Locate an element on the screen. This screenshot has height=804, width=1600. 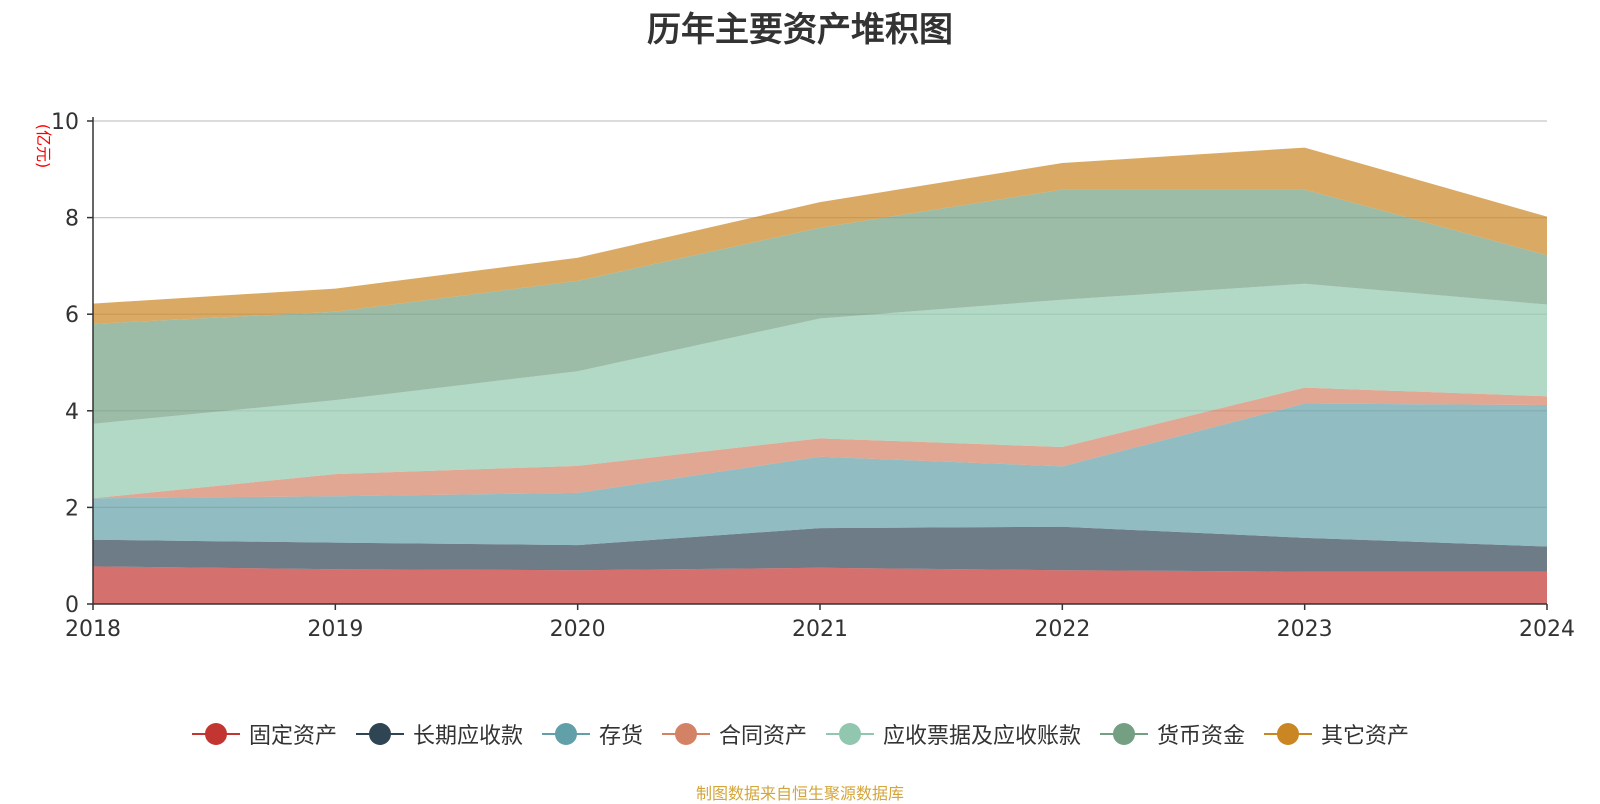
legend-item-1: 固定资产 is located at coordinates (264, 734).